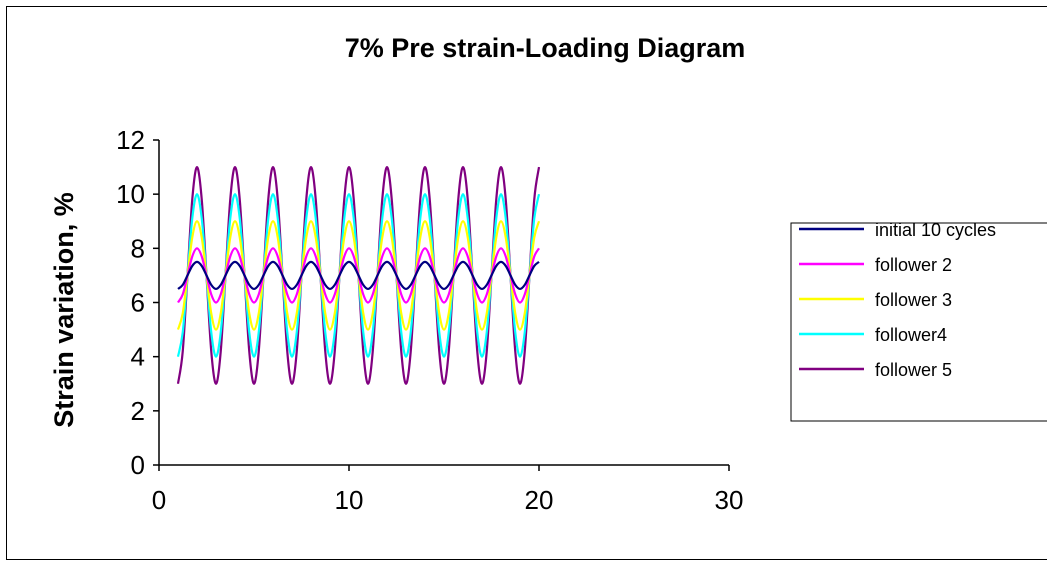 The image size is (1047, 562). What do you see at coordinates (130, 194) in the screenshot?
I see `y-tick-label: 10` at bounding box center [130, 194].